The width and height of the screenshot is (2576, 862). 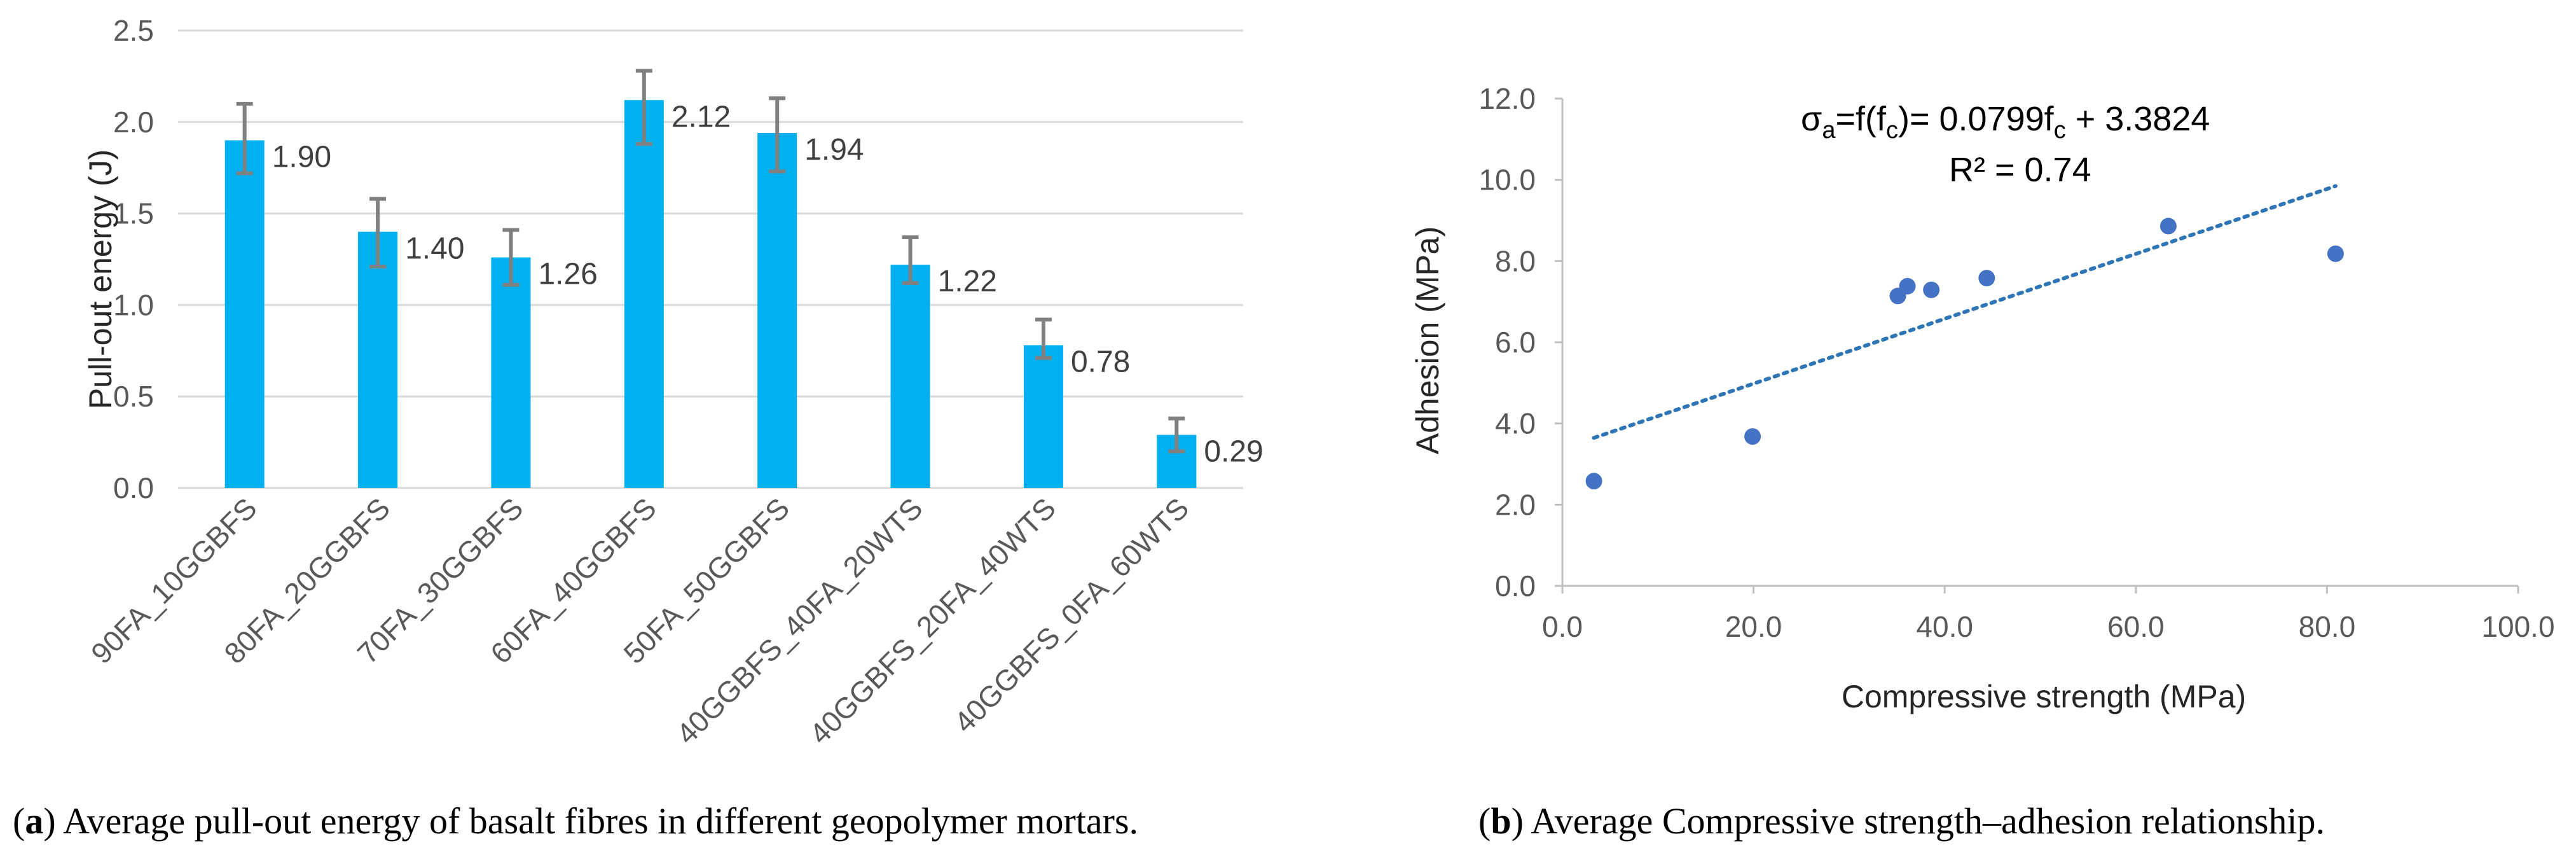 I want to click on bar-chart-y-axis-label: Pull-out energy (J), so click(x=100, y=279).